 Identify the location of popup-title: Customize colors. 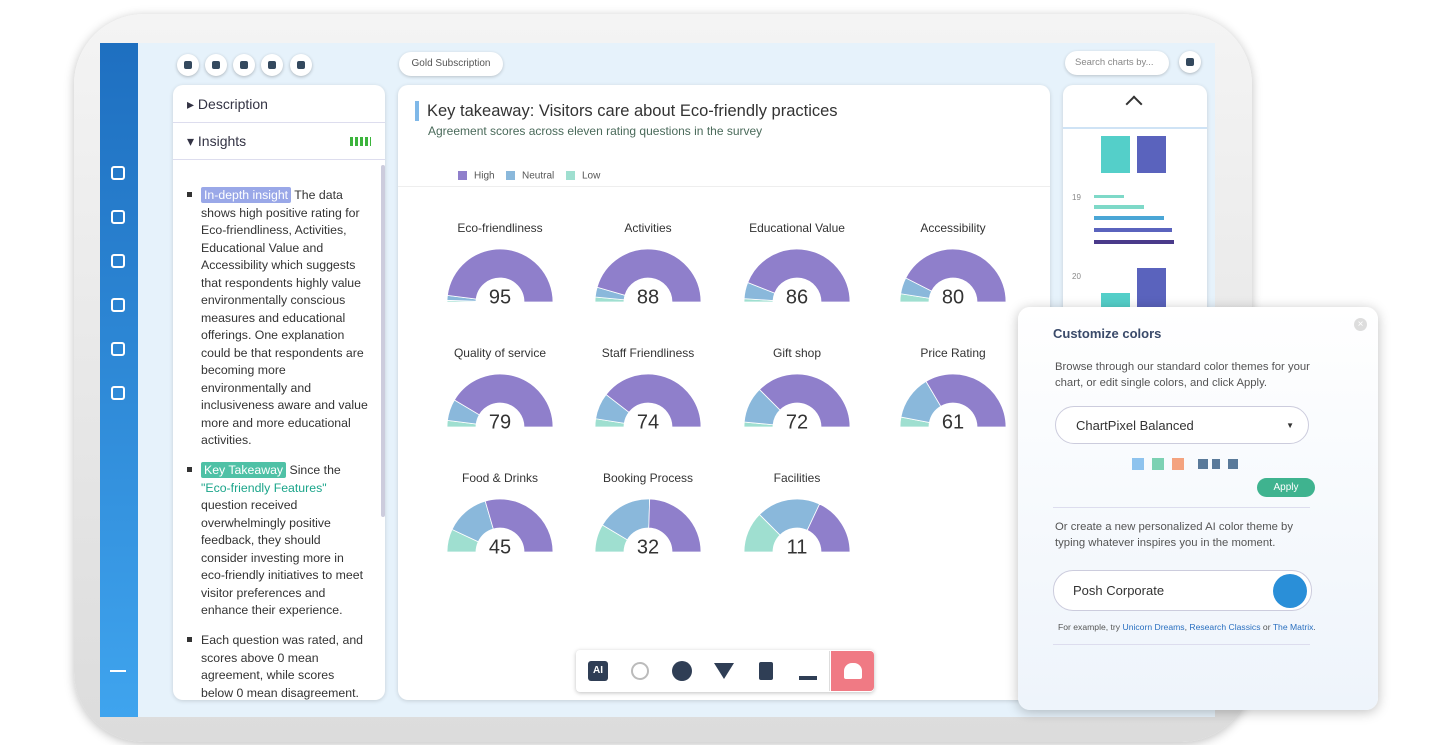
(1107, 333).